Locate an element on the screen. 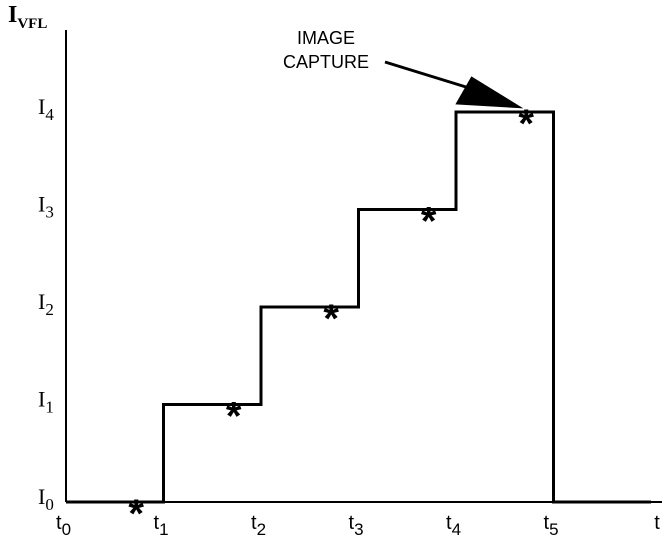 Image resolution: width=667 pixels, height=538 pixels. capture-marker-3: * is located at coordinates (429, 222).